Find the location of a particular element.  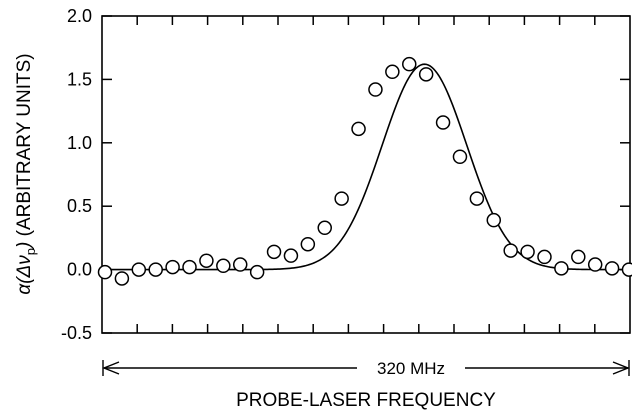

y-tick-label: 2.0 is located at coordinates (79, 16).